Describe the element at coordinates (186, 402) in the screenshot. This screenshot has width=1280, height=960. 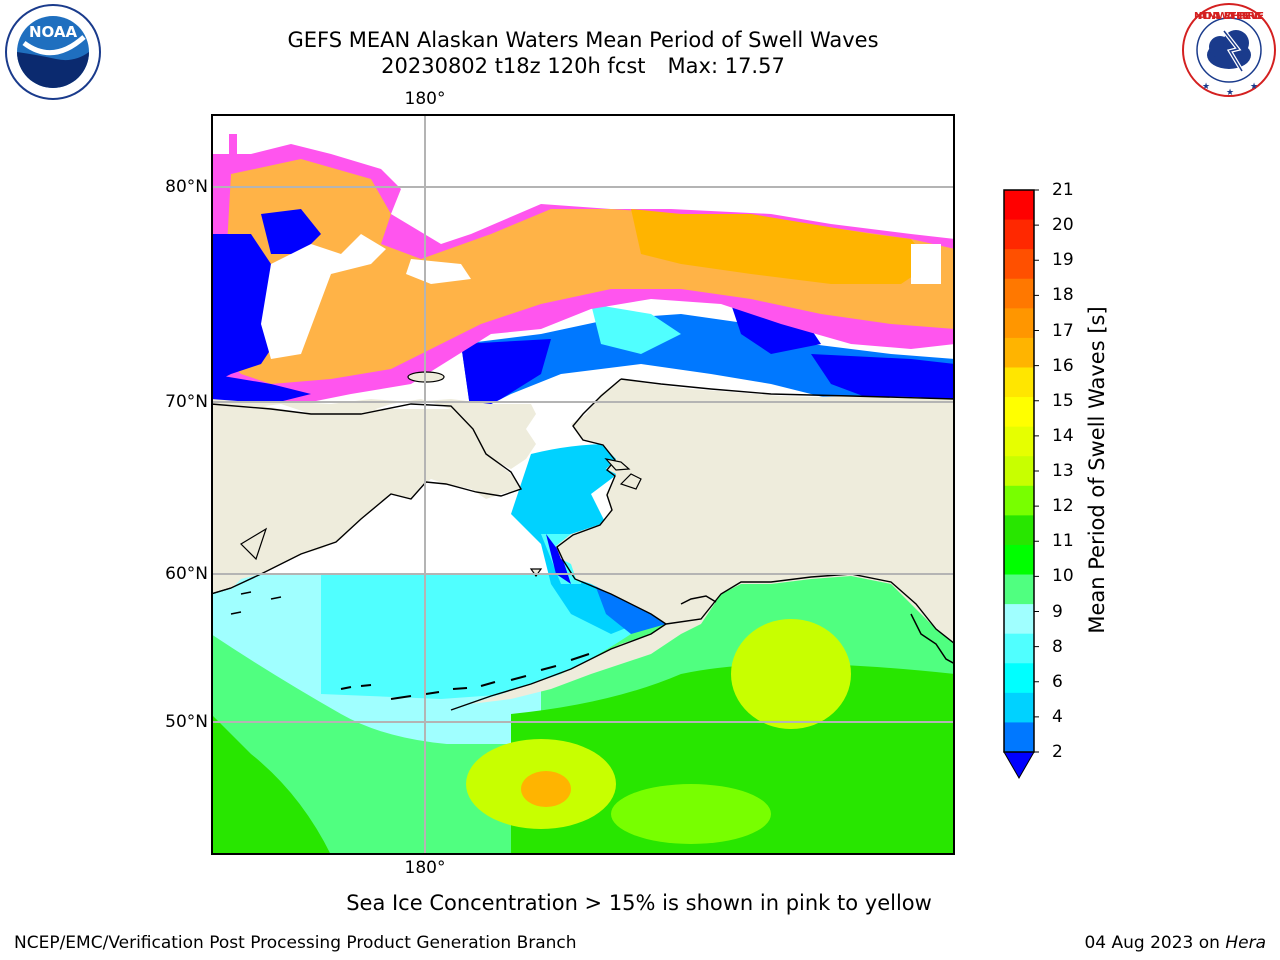
I see `lat-label-70: 70°N` at that location.